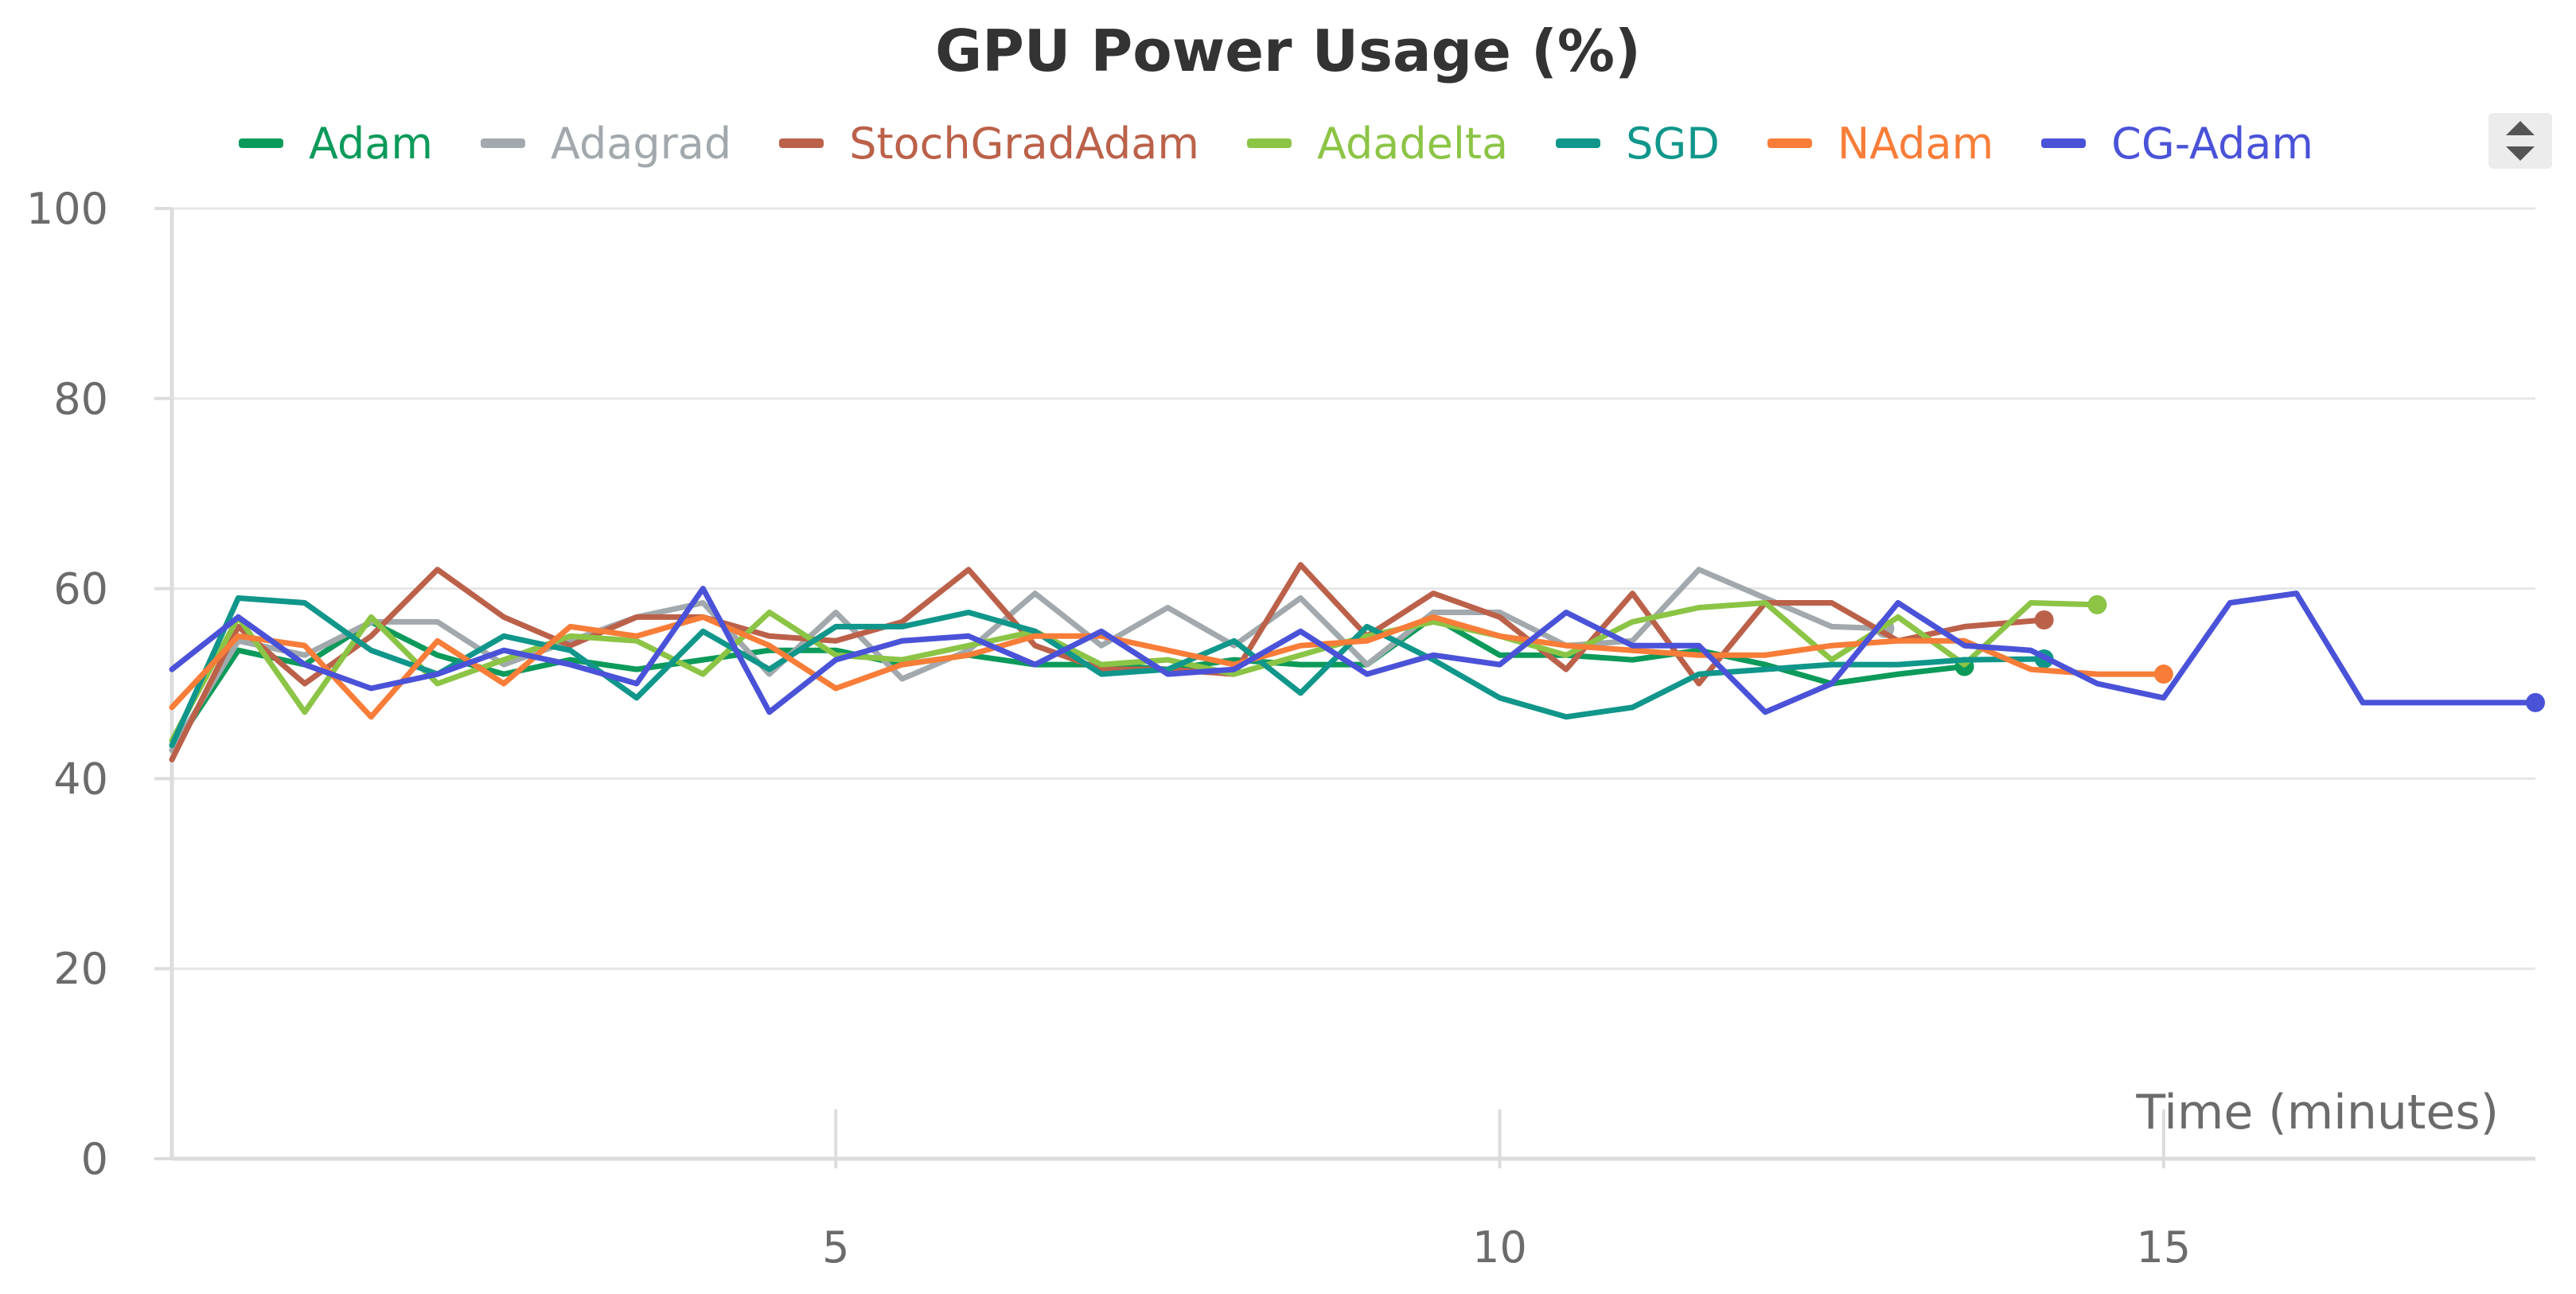 The height and width of the screenshot is (1294, 2576). I want to click on x-axis-title: Time (minutes), so click(2317, 1112).